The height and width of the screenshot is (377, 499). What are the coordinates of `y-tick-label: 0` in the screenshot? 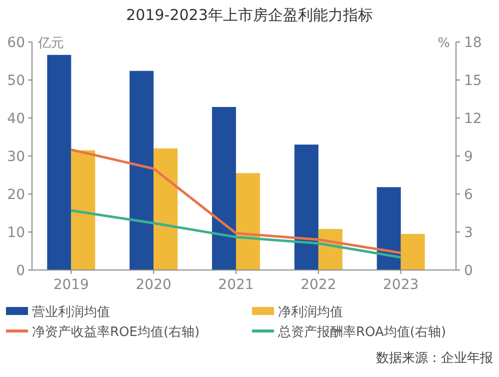 It's located at (20, 271).